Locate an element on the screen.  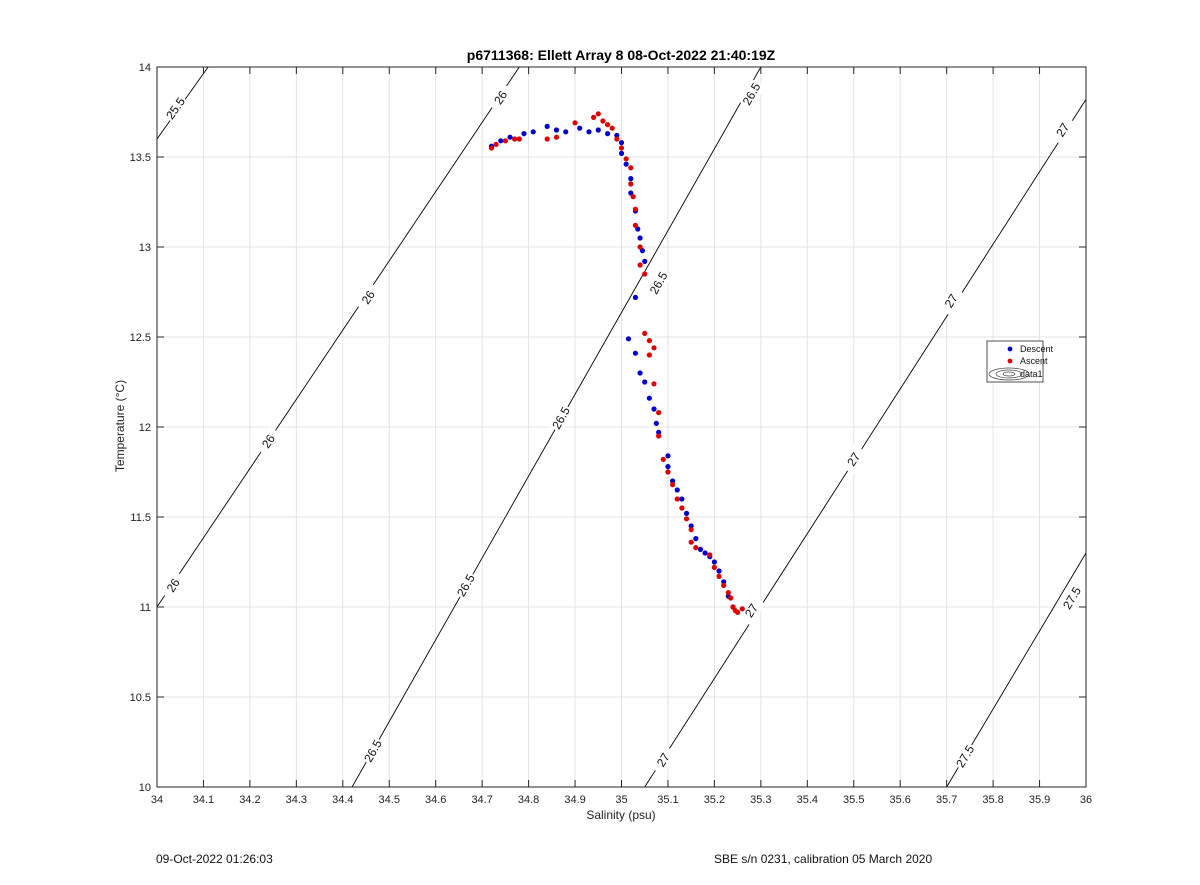
x-tick-label: 34.5 is located at coordinates (389, 800).